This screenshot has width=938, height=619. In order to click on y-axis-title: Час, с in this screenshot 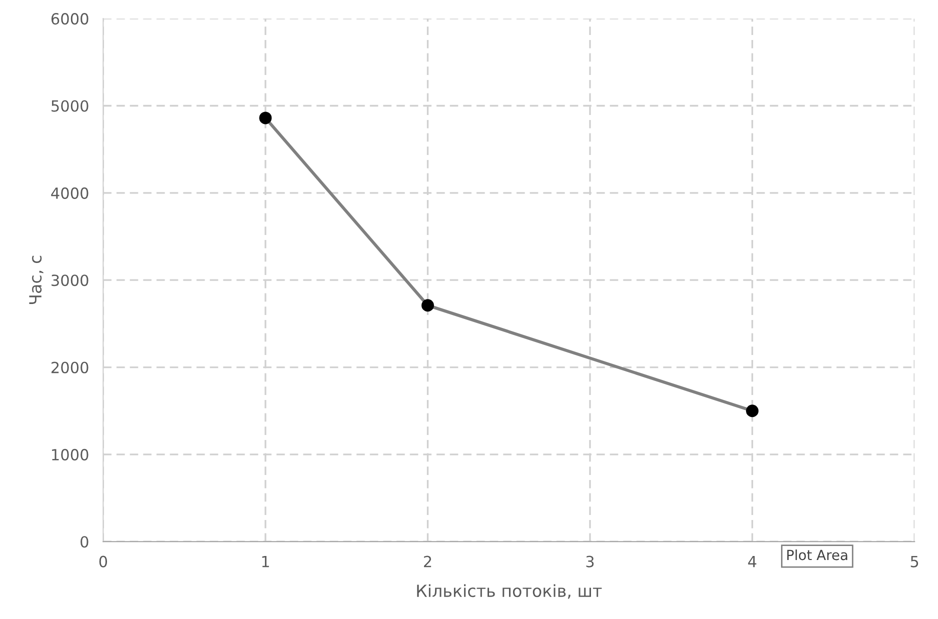, I will do `click(36, 280)`.